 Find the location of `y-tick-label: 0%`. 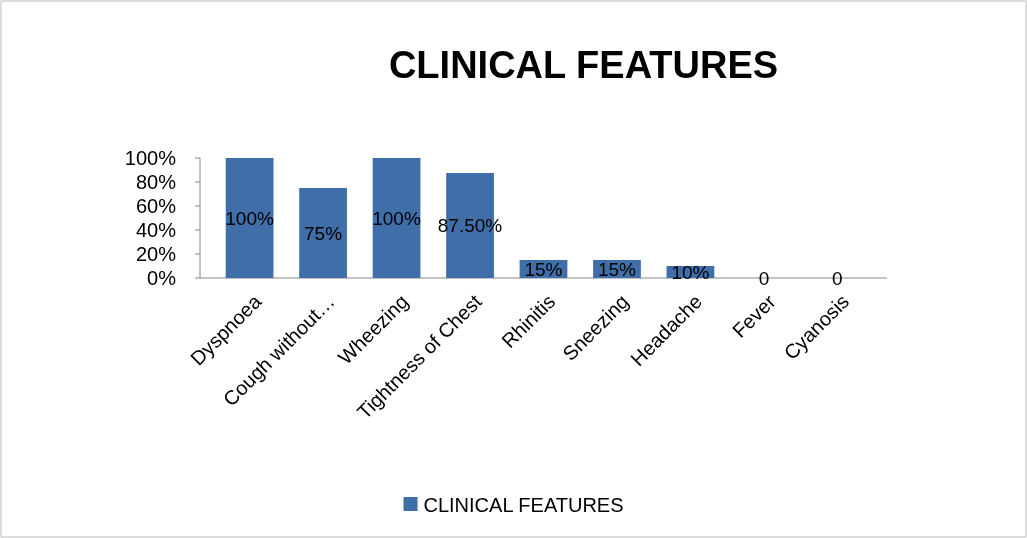

y-tick-label: 0% is located at coordinates (162, 278).